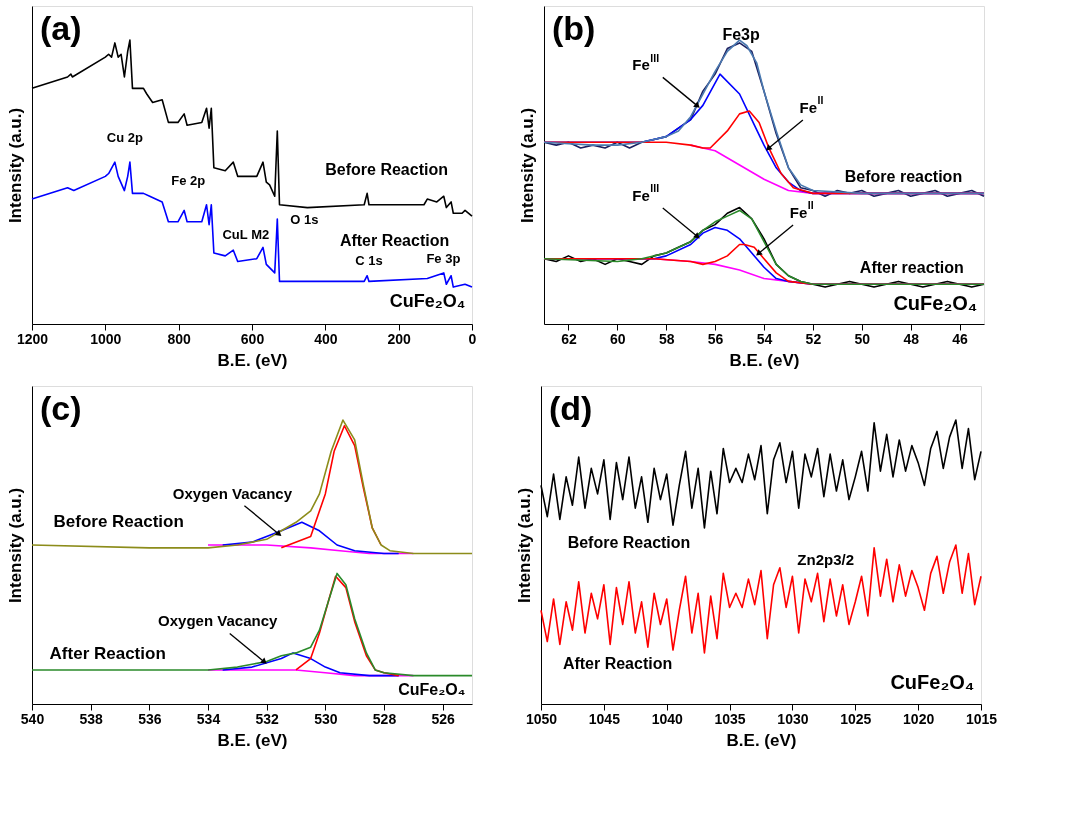  What do you see at coordinates (730, 718) in the screenshot?
I see `x-tick-label: 1035` at bounding box center [730, 718].